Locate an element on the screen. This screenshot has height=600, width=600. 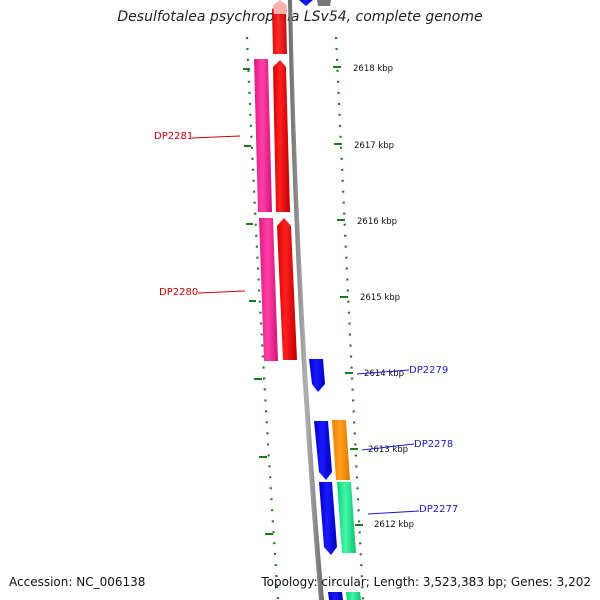
scale-label-2612: 2612 kbp is located at coordinates (394, 525).